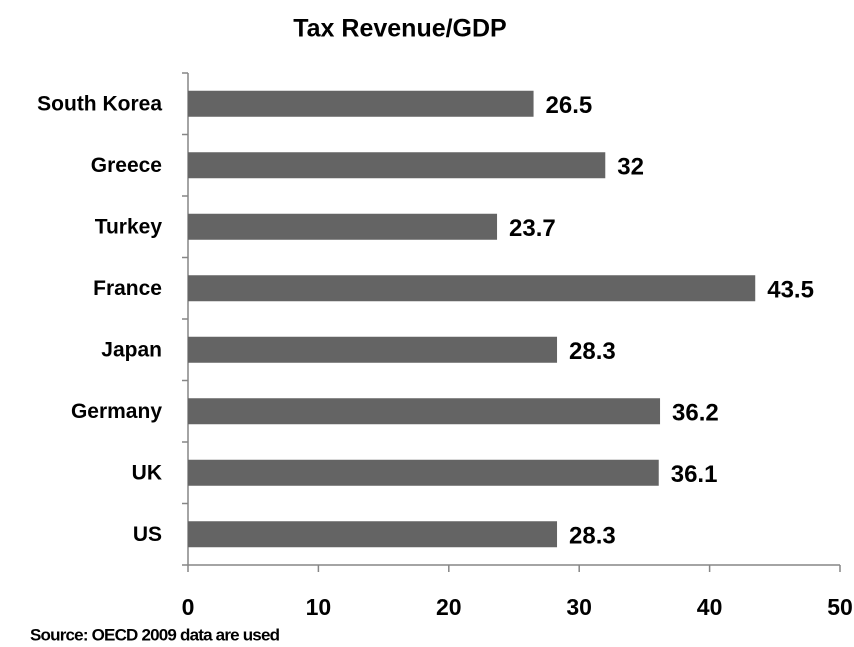 The width and height of the screenshot is (854, 647). Describe the element at coordinates (155, 634) in the screenshot. I see `source-note: Source: OECD 2009 data are used` at that location.